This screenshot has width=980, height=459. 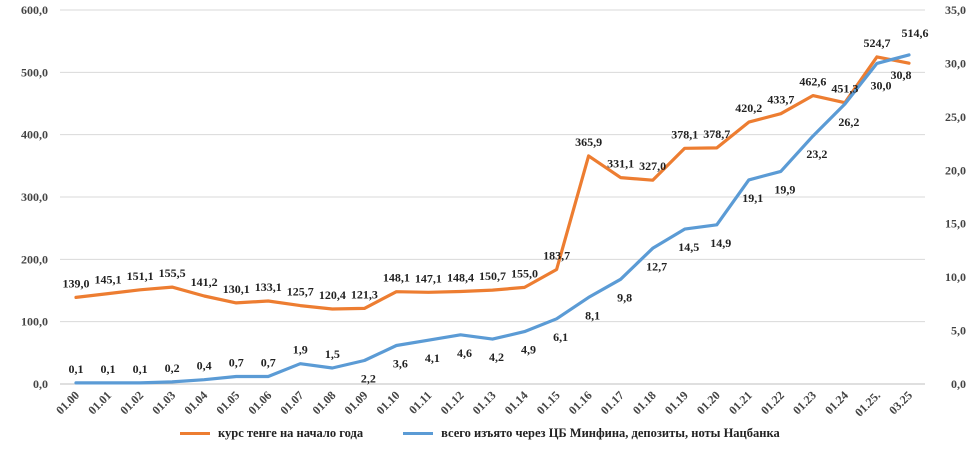 I want to click on legend-item-exchange-rate: курс тенге на начало года, so click(x=271, y=433).